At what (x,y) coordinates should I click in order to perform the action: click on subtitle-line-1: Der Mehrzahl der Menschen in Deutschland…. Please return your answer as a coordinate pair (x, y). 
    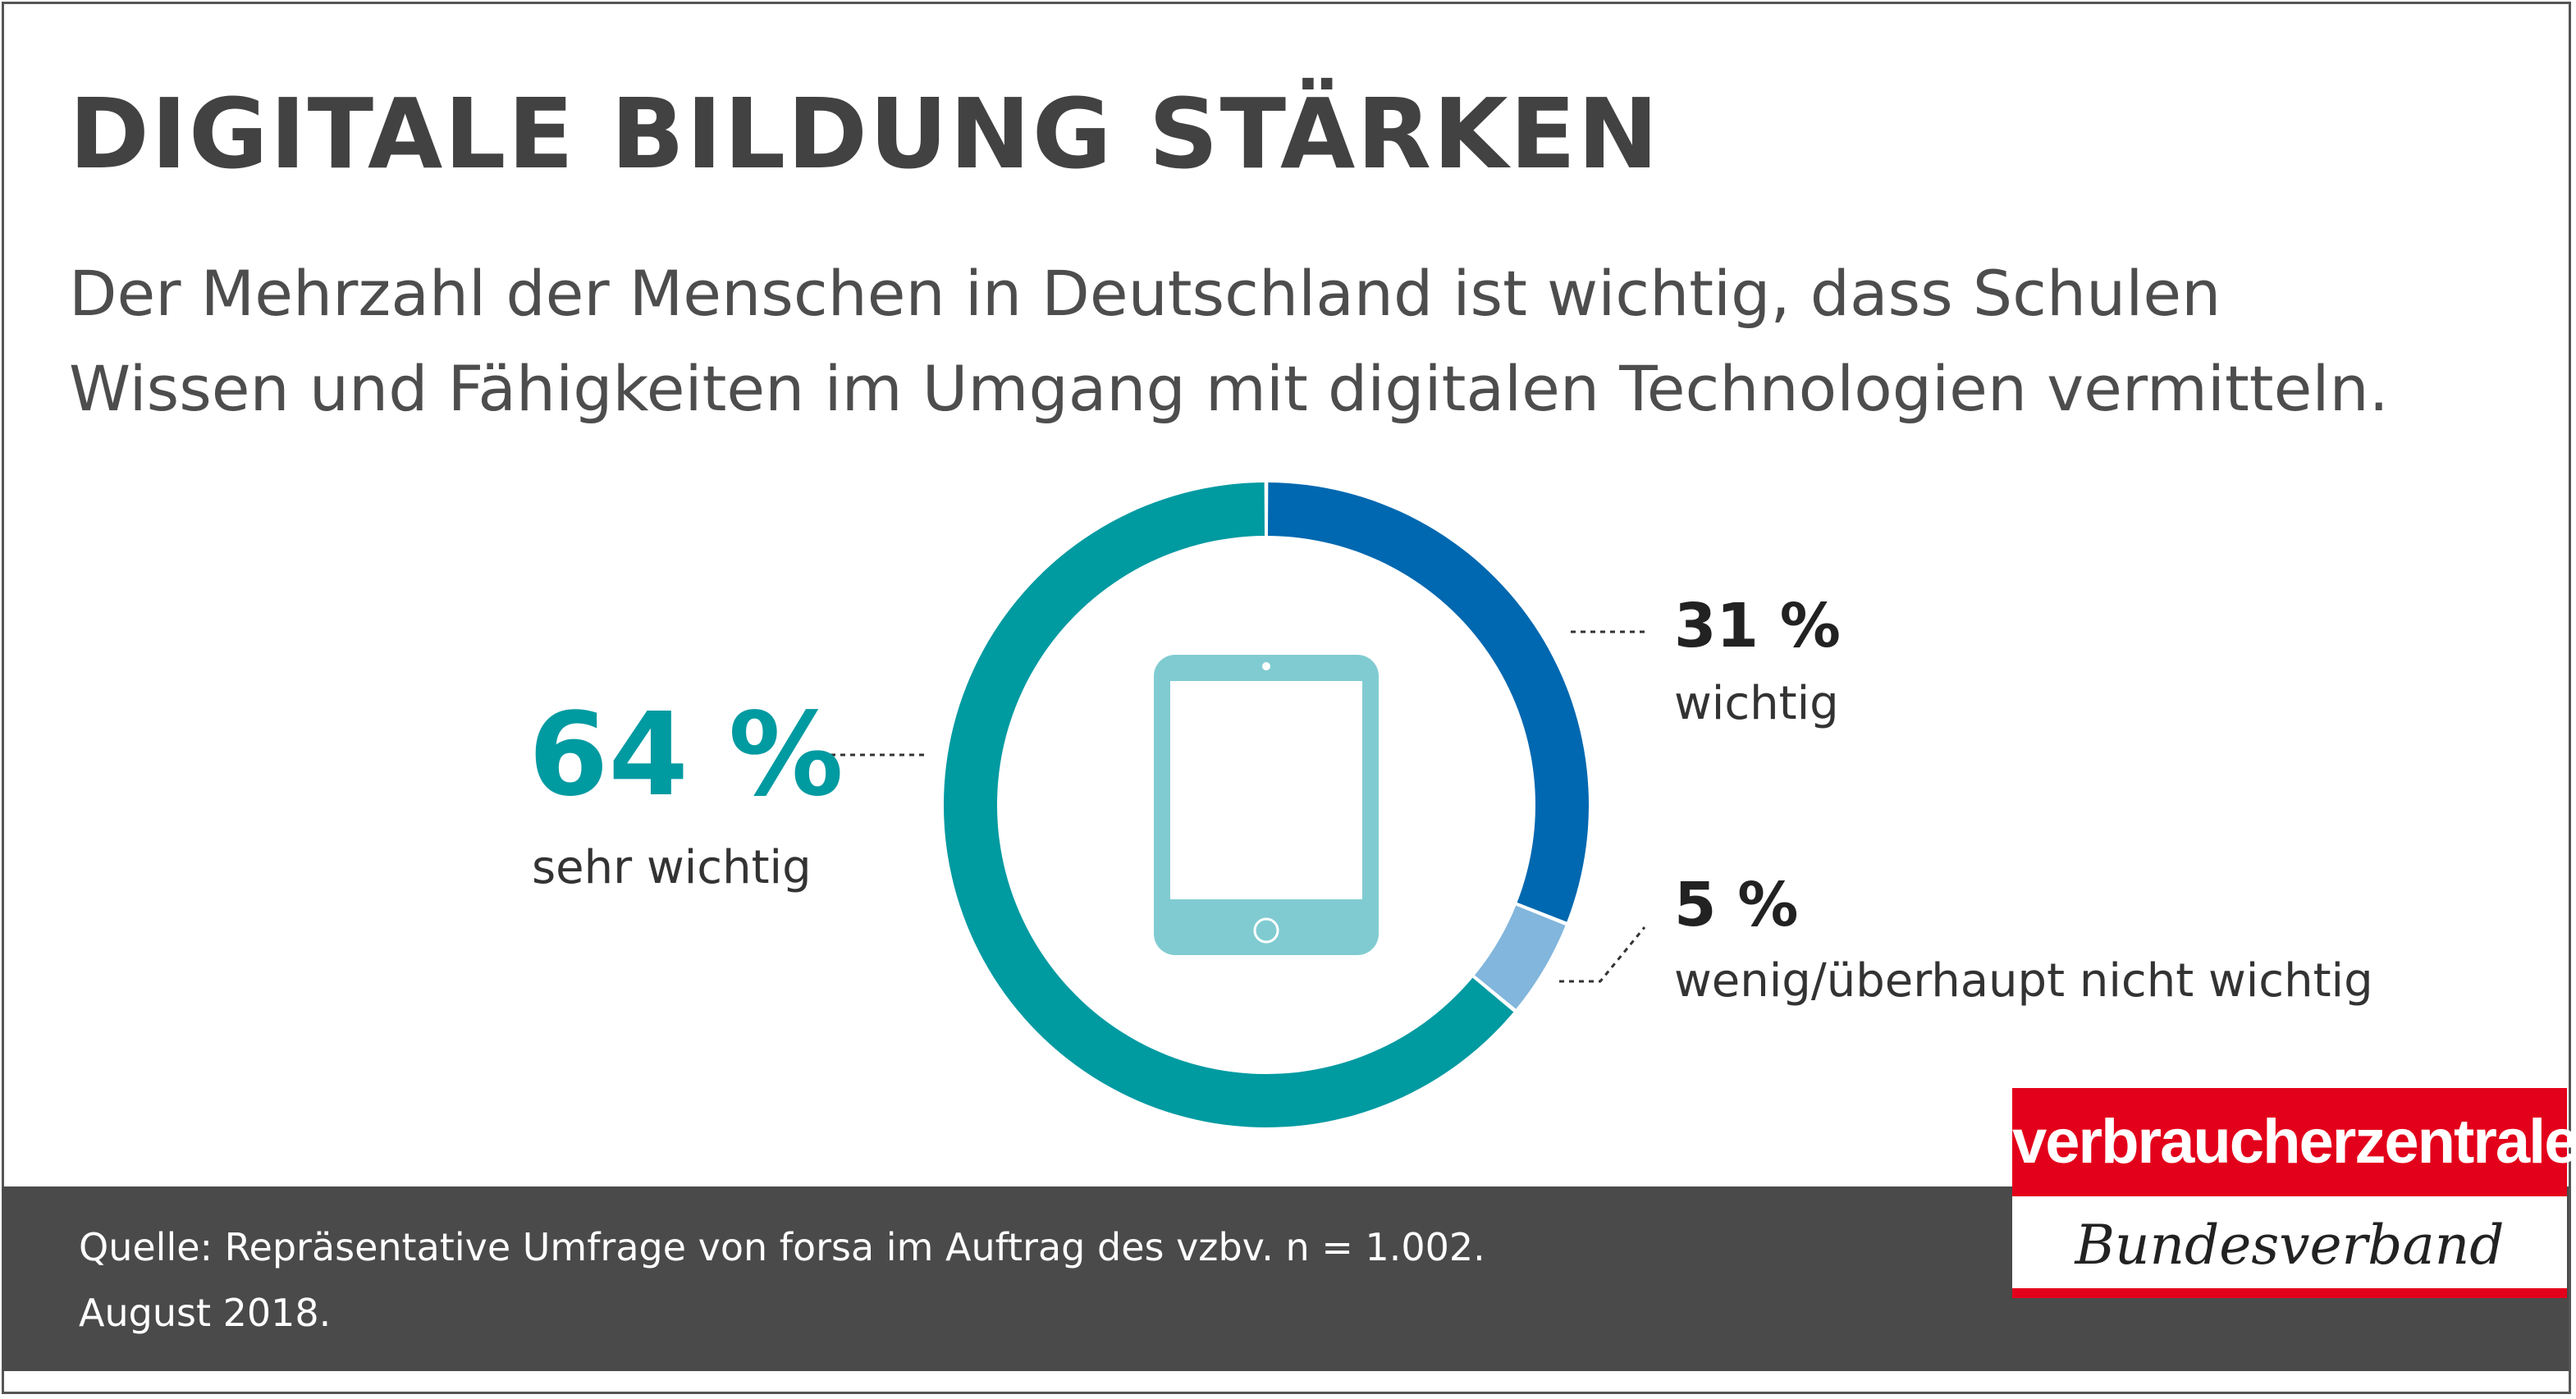
    Looking at the image, I should click on (1145, 294).